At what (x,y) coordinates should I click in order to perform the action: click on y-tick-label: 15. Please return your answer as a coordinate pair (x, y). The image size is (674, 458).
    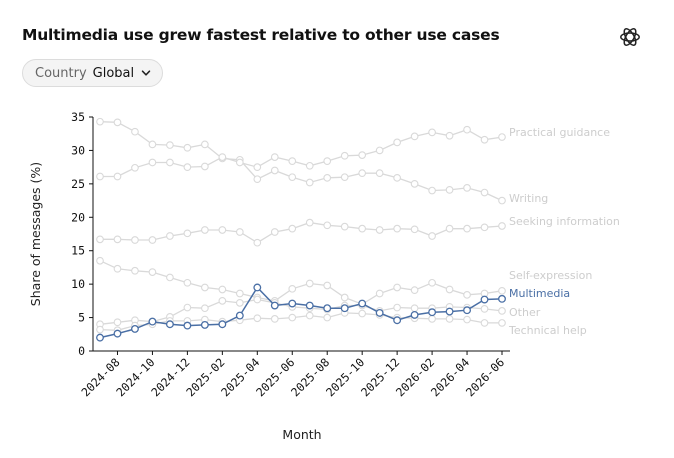
    Looking at the image, I should click on (78, 251).